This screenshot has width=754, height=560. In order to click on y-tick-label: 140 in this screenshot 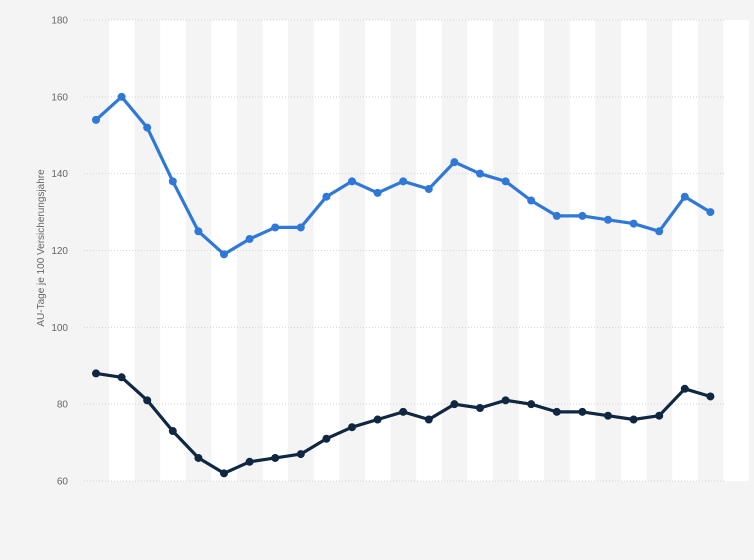, I will do `click(59, 174)`.